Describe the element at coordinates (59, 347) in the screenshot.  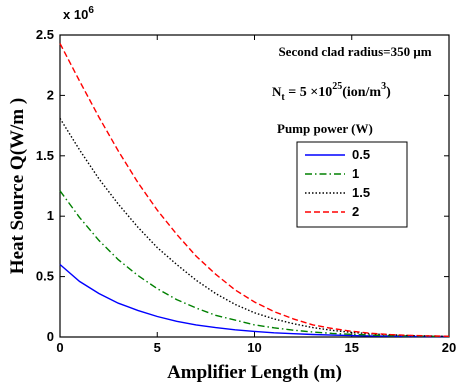
I see `x-tick-label: 0` at that location.